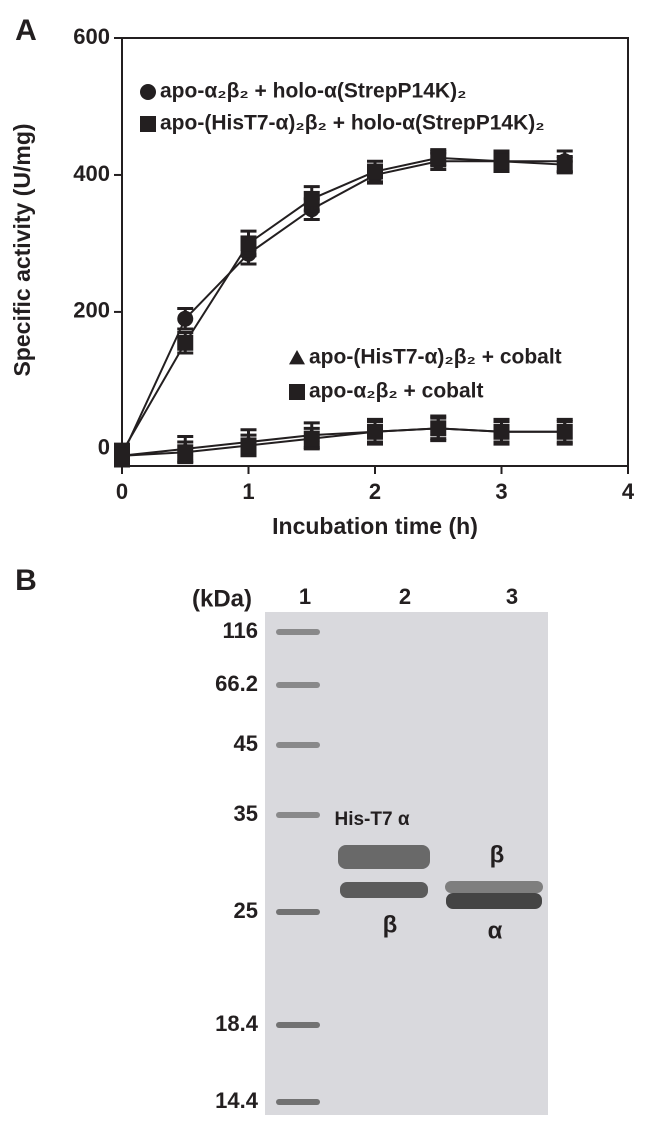 This screenshot has width=667, height=1131. What do you see at coordinates (91, 173) in the screenshot?
I see `y-tick-label: 400` at bounding box center [91, 173].